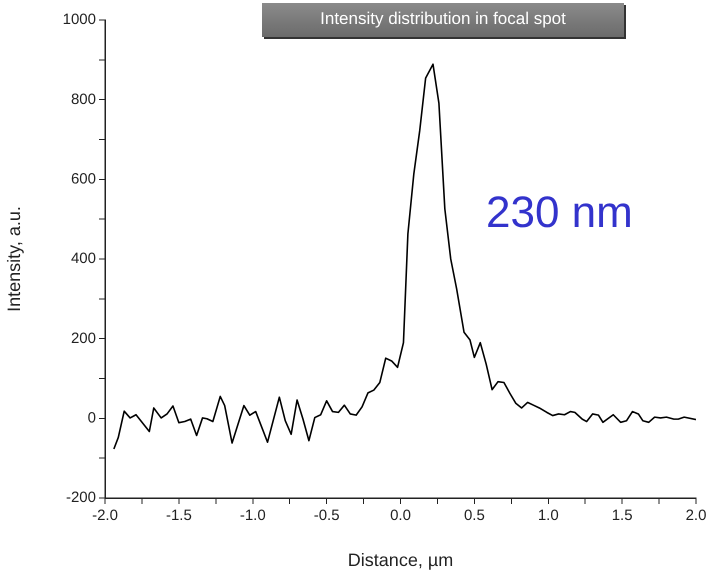  What do you see at coordinates (92, 417) in the screenshot?
I see `y-tick-label: 0` at bounding box center [92, 417].